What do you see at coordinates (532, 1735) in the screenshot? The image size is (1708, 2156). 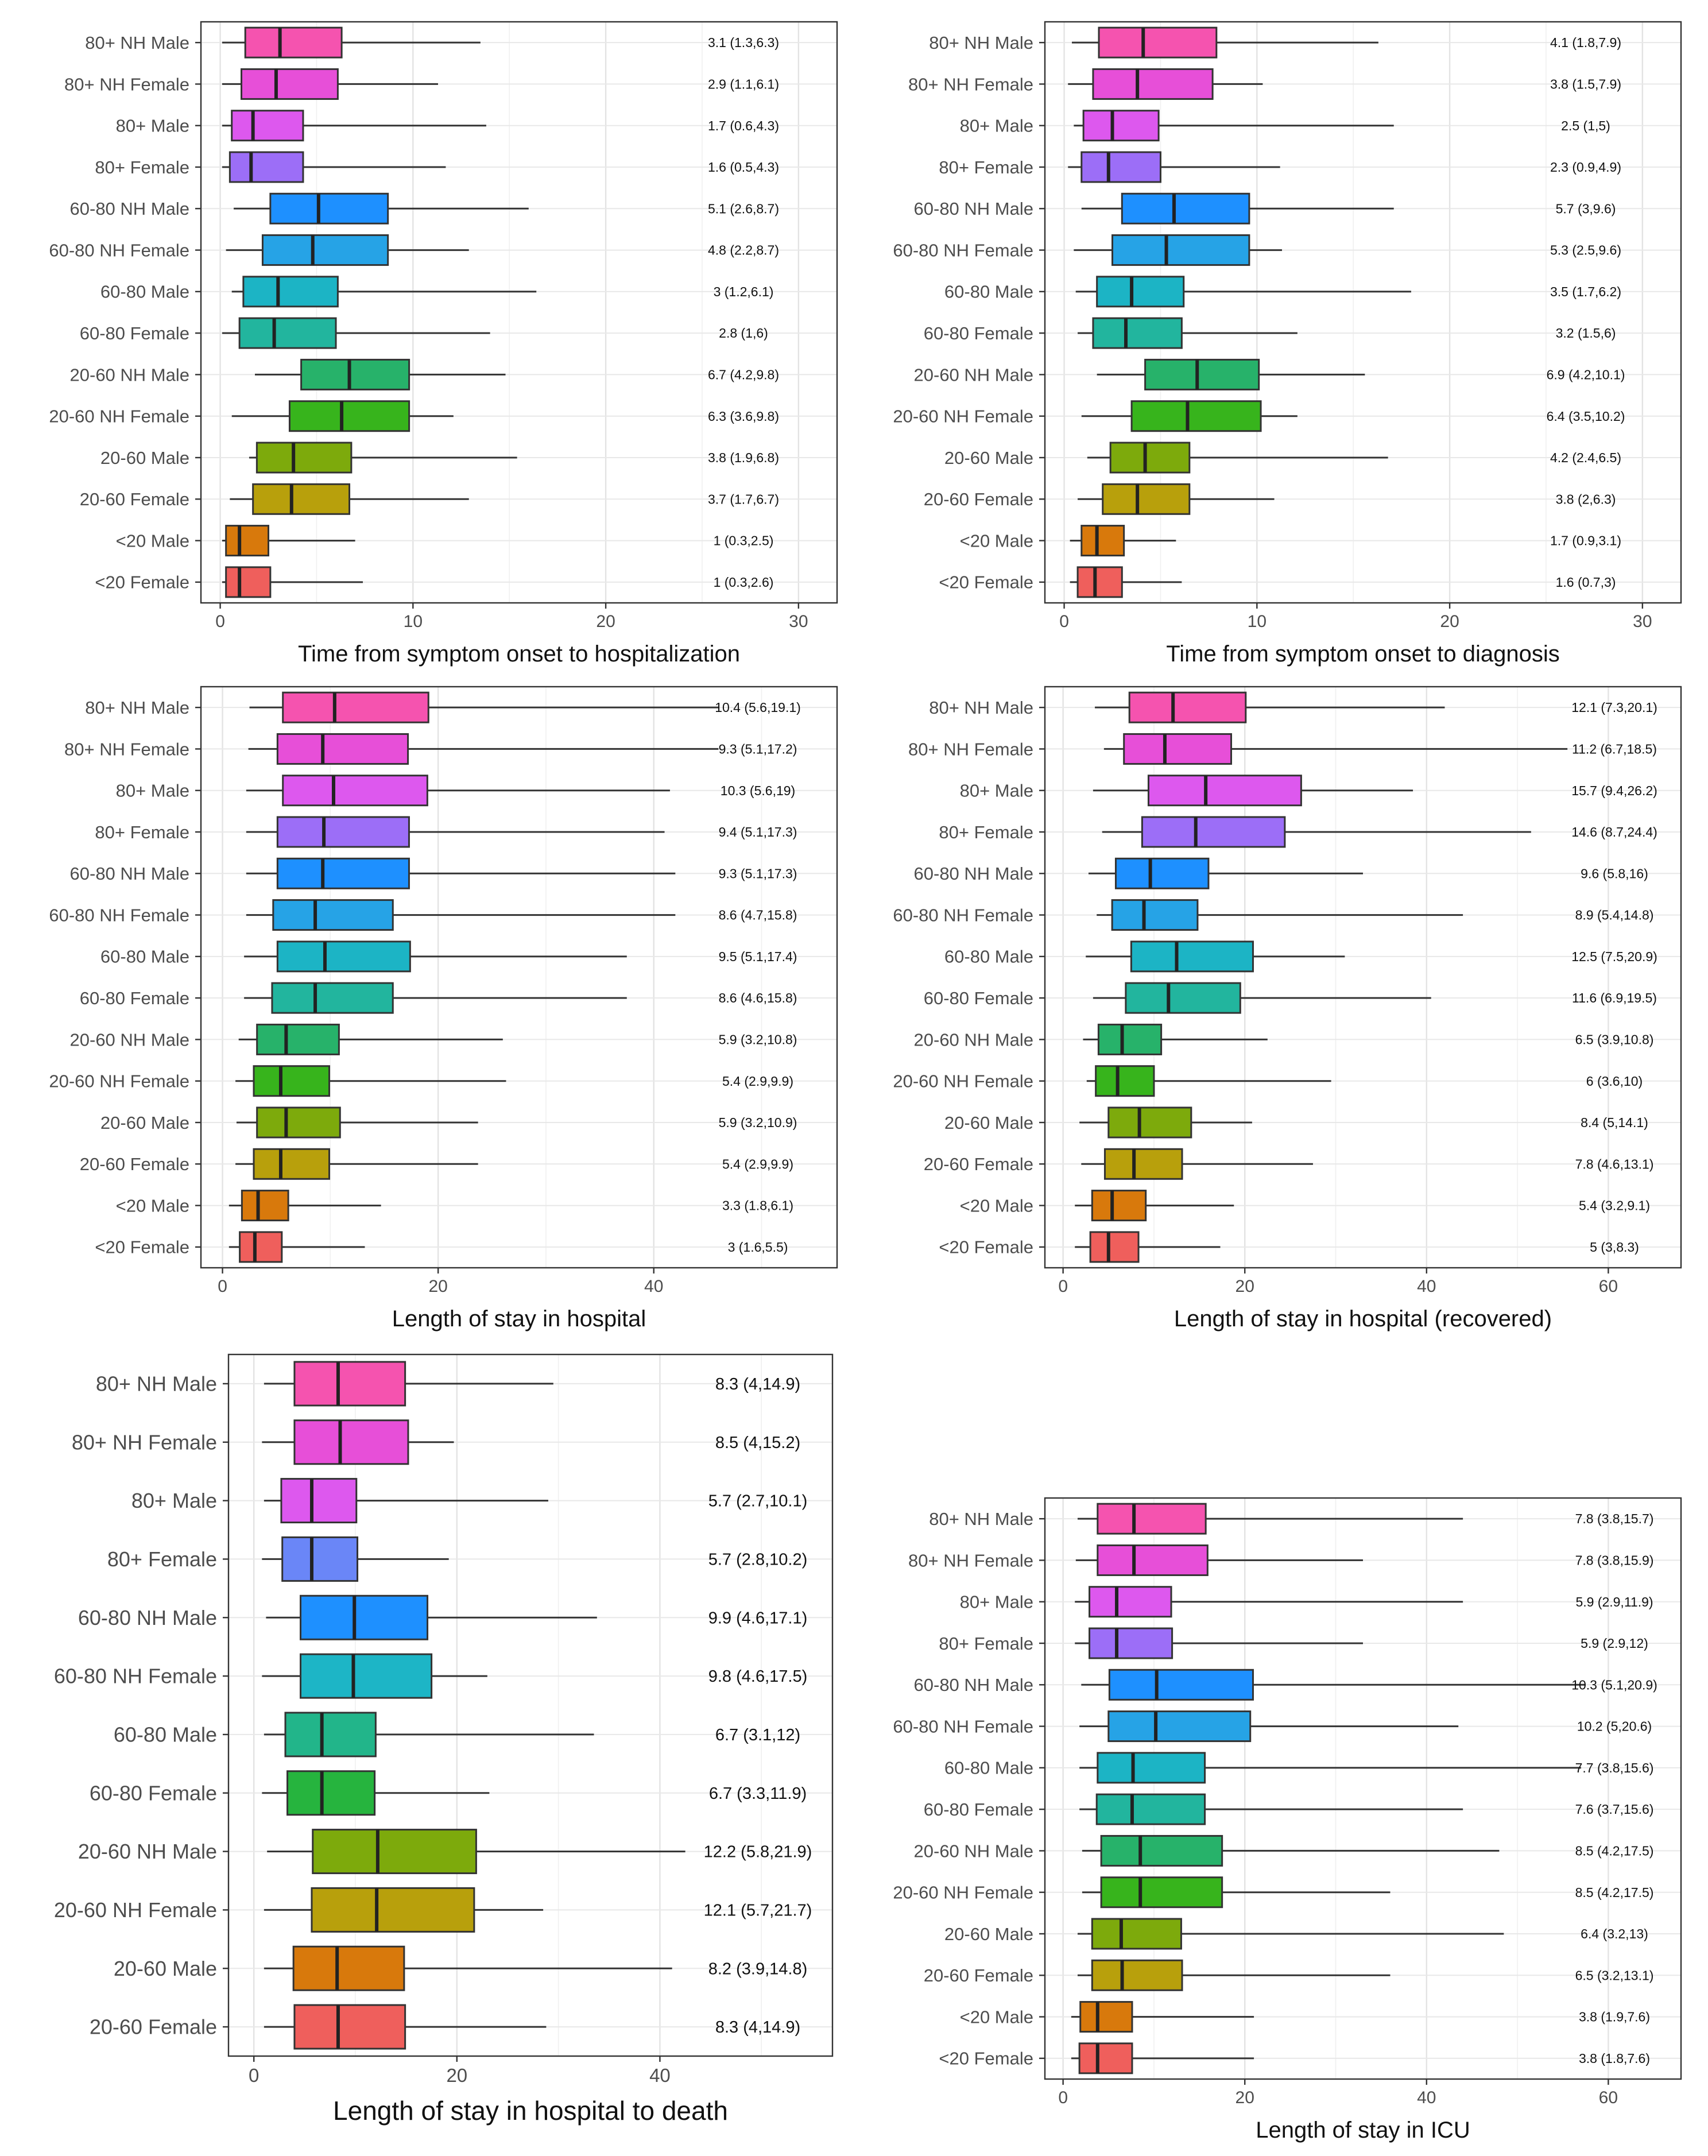 I see `box-60-80-male: 6.7 (3.1,12)` at bounding box center [532, 1735].